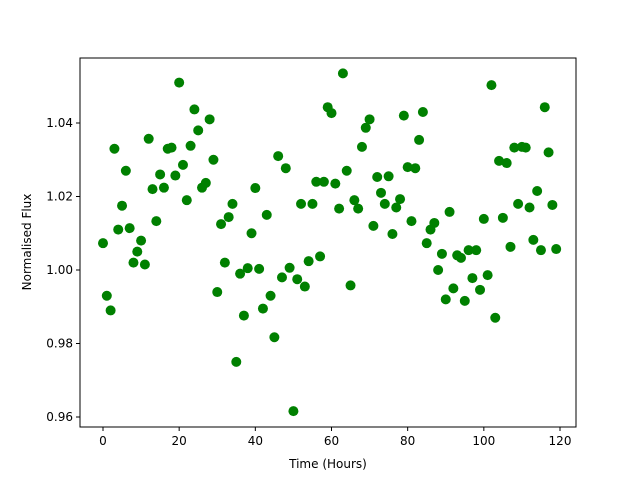  What do you see at coordinates (59, 417) in the screenshot?
I see `y-tick-label: 0.96` at bounding box center [59, 417].